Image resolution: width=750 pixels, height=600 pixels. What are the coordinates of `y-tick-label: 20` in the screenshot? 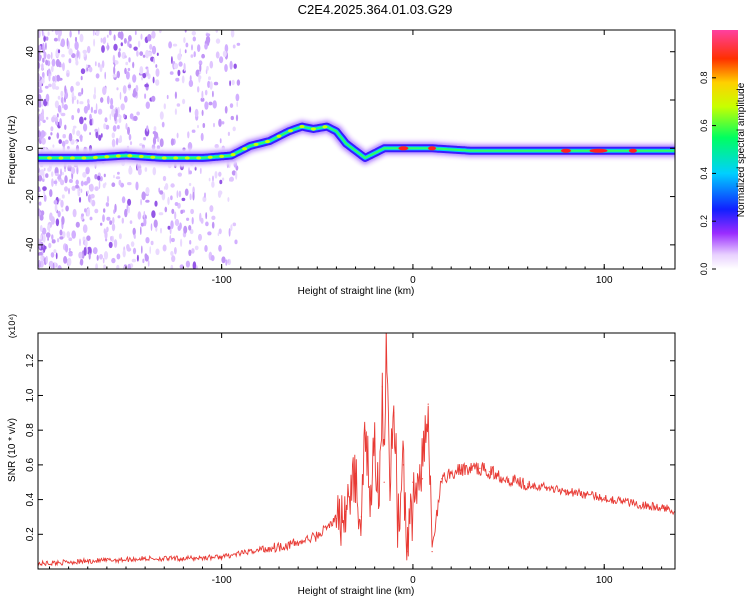 It's located at (30, 100).